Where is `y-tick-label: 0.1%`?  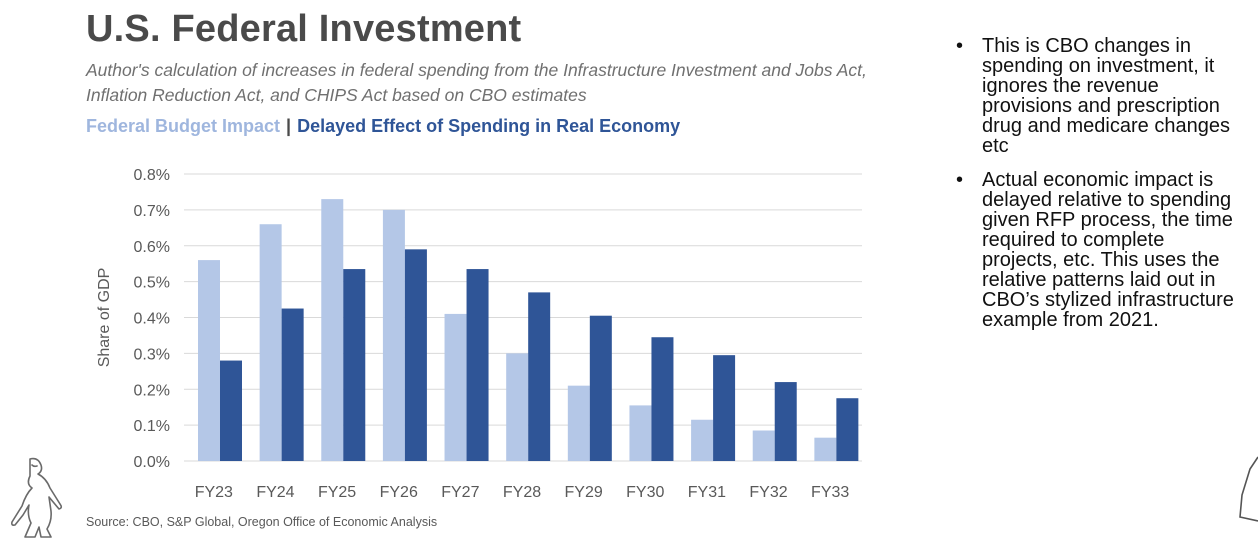
y-tick-label: 0.1% is located at coordinates (152, 426).